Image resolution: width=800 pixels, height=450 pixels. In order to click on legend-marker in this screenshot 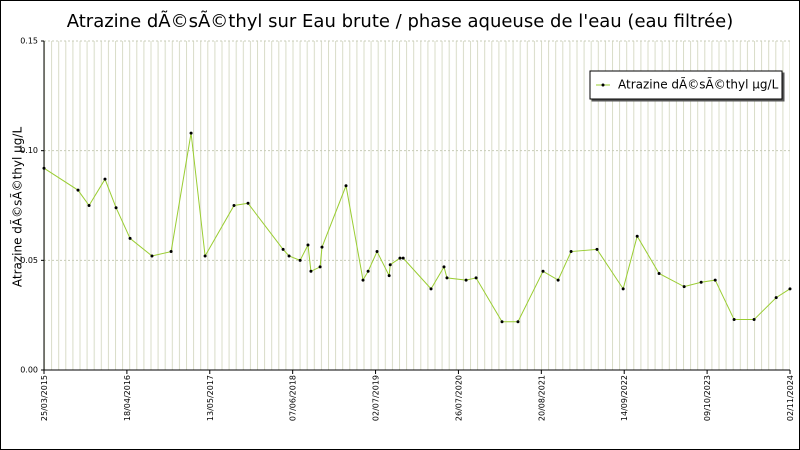, I will do `click(603, 85)`.